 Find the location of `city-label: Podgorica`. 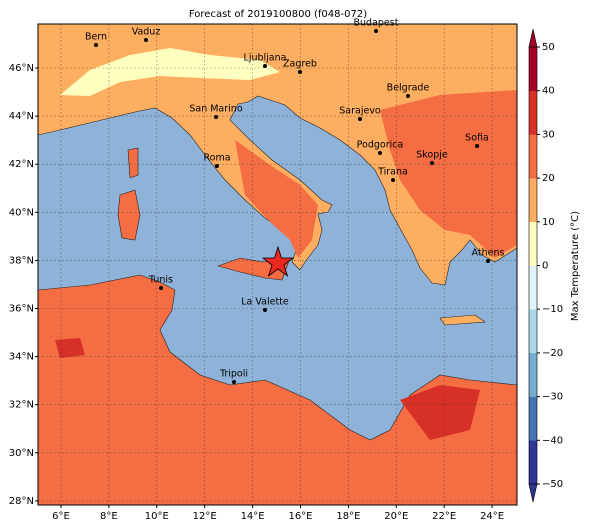

city-label: Podgorica is located at coordinates (380, 145).